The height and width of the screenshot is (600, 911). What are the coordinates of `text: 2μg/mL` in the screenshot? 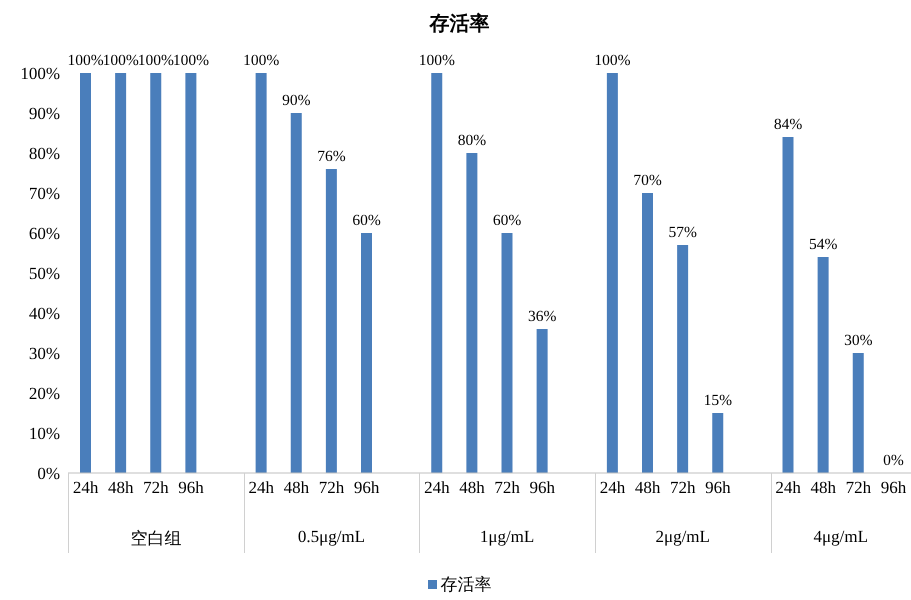 It's located at (682, 537).